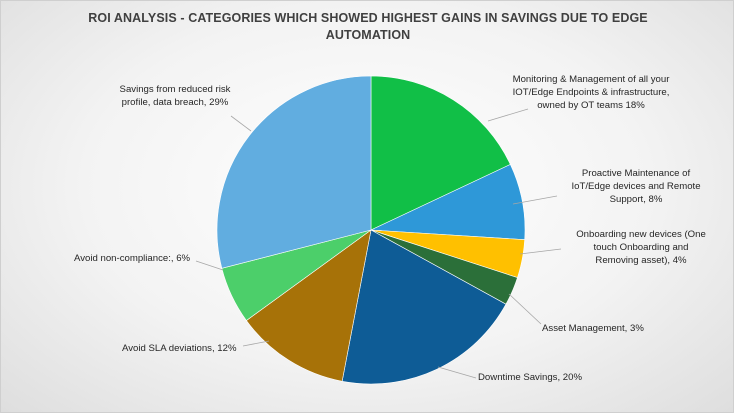 This screenshot has height=413, width=734. I want to click on data-label-line: Onboarding new devices (One, so click(641, 234).